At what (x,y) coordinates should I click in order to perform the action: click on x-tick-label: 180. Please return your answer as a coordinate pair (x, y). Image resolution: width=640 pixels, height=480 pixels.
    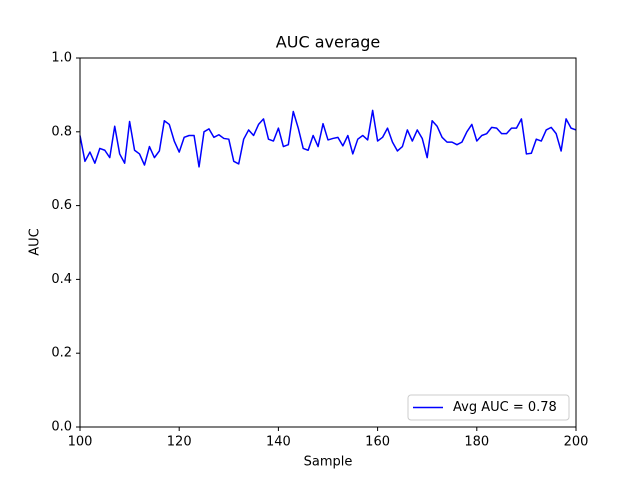
    Looking at the image, I should click on (476, 442).